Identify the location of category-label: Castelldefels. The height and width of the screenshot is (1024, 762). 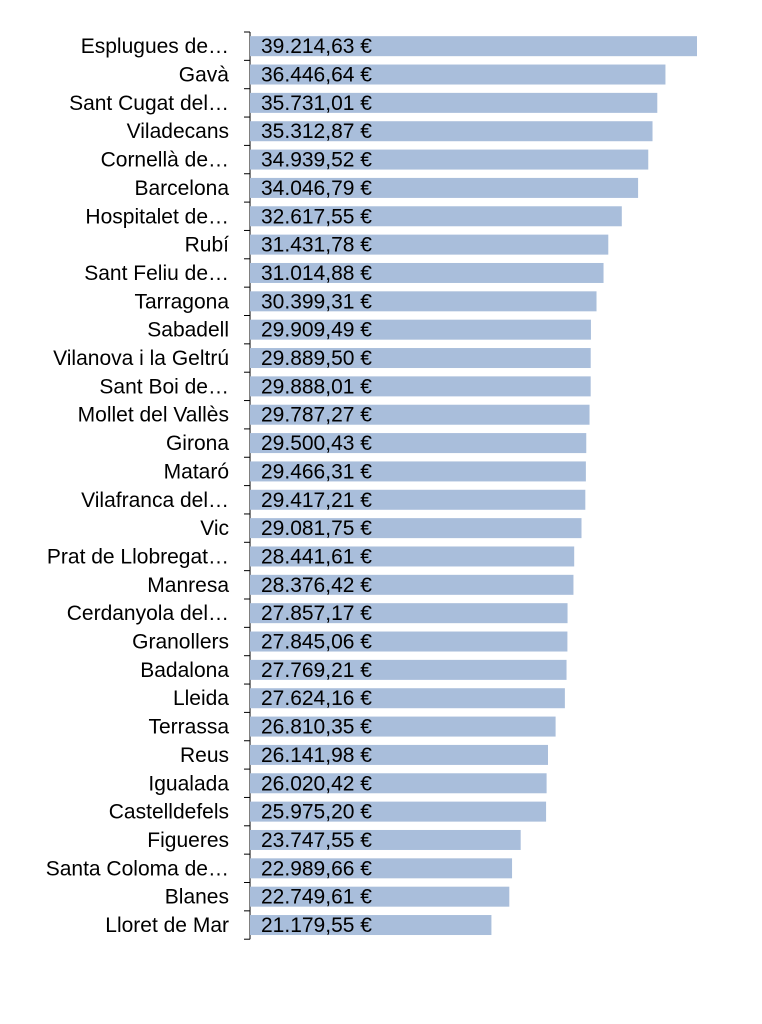
(169, 812).